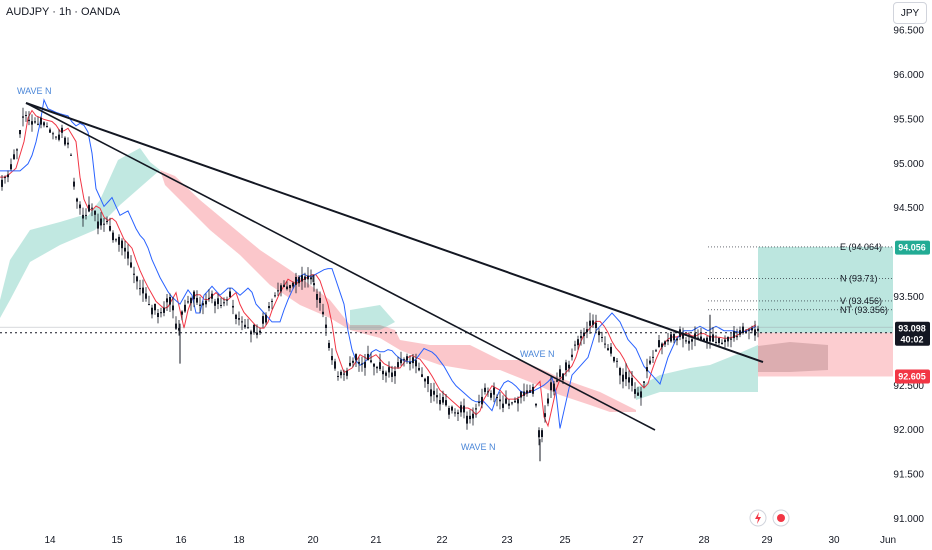 This screenshot has height=550, width=932. What do you see at coordinates (912, 376) in the screenshot?
I see `stop-price-box` at bounding box center [912, 376].